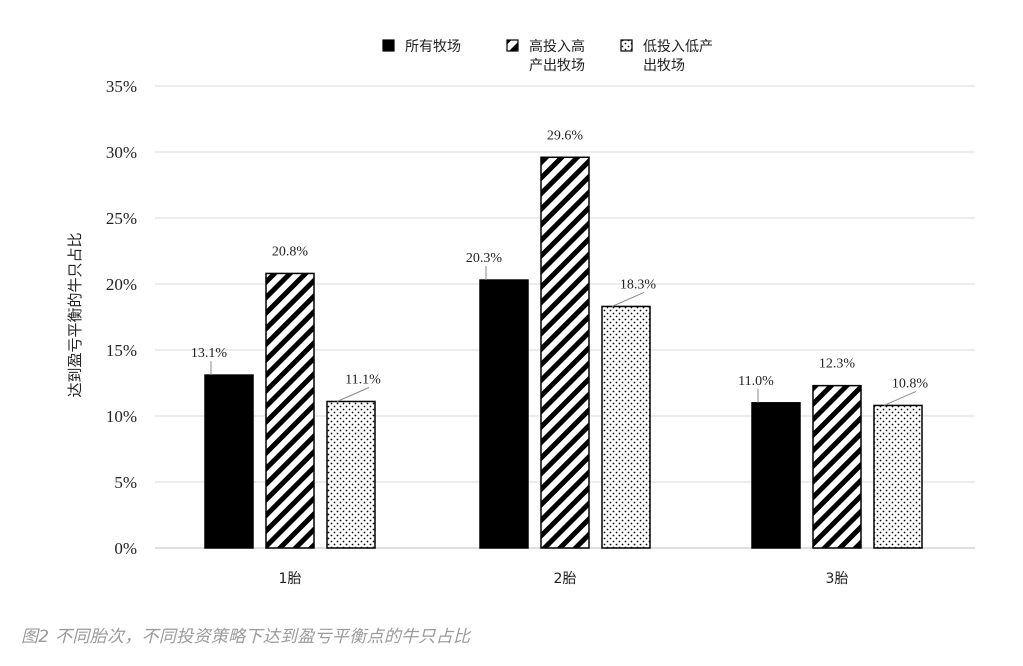  I want to click on y-tick-label: 15%, so click(121, 350).